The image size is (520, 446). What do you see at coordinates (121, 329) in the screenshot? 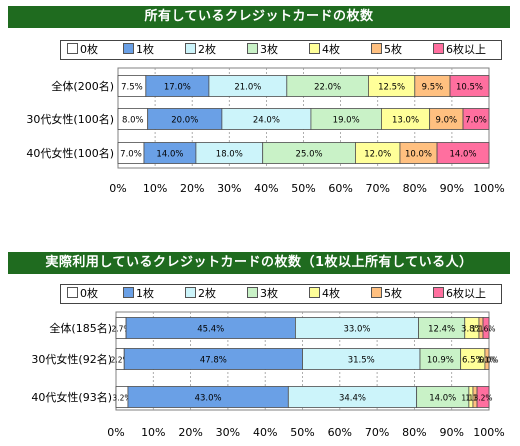
I see `data-label: 2.7%` at bounding box center [121, 329].